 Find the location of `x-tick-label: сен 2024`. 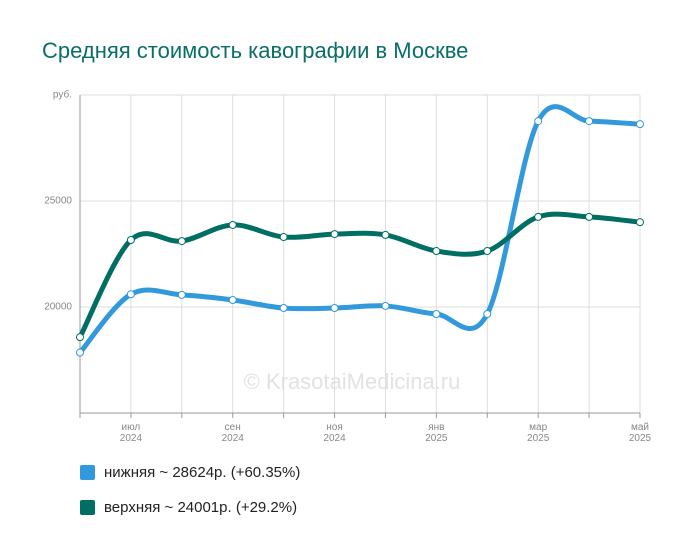

x-tick-label: сен 2024 is located at coordinates (232, 433).